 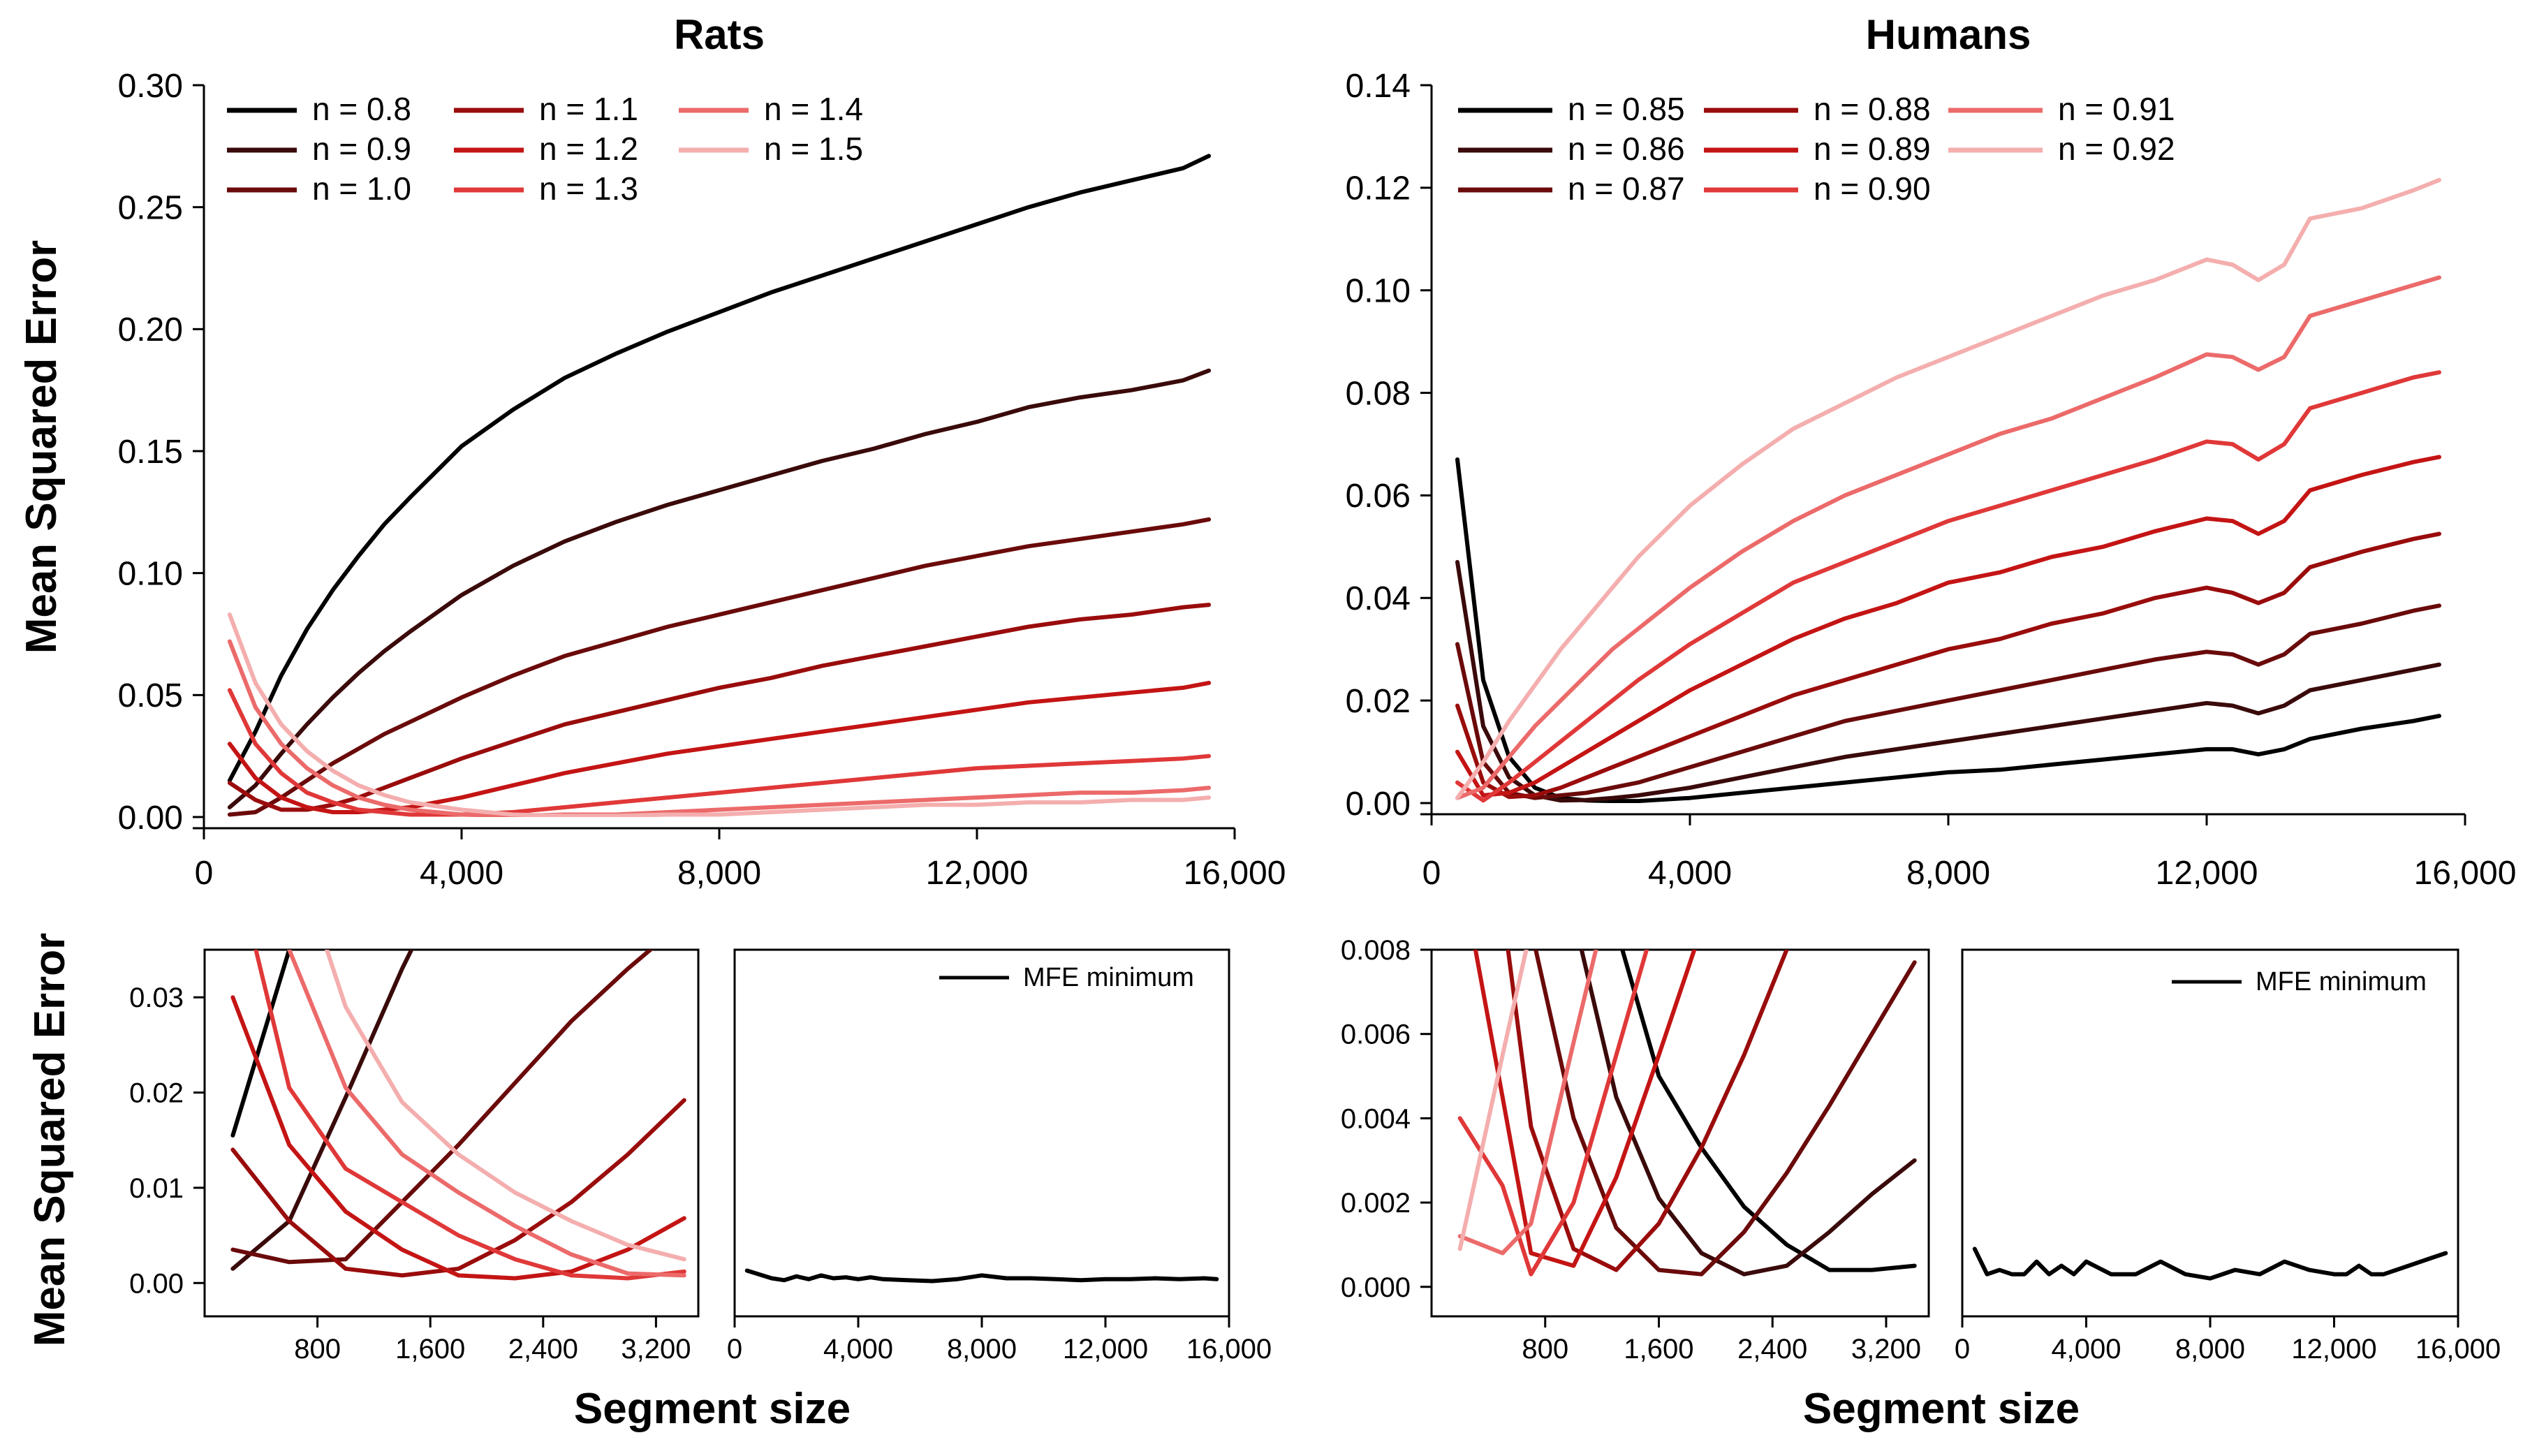 I want to click on humans_main-ytick-label: 0.14, so click(x=1378, y=86).